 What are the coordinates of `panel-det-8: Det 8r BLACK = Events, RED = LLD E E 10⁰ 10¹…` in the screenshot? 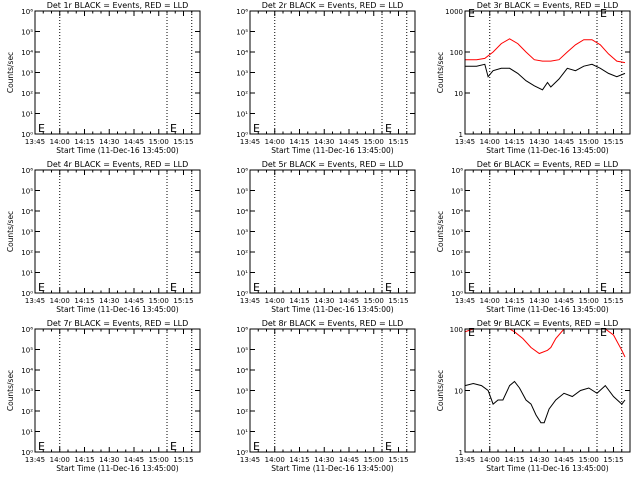 It's located at (326, 396).